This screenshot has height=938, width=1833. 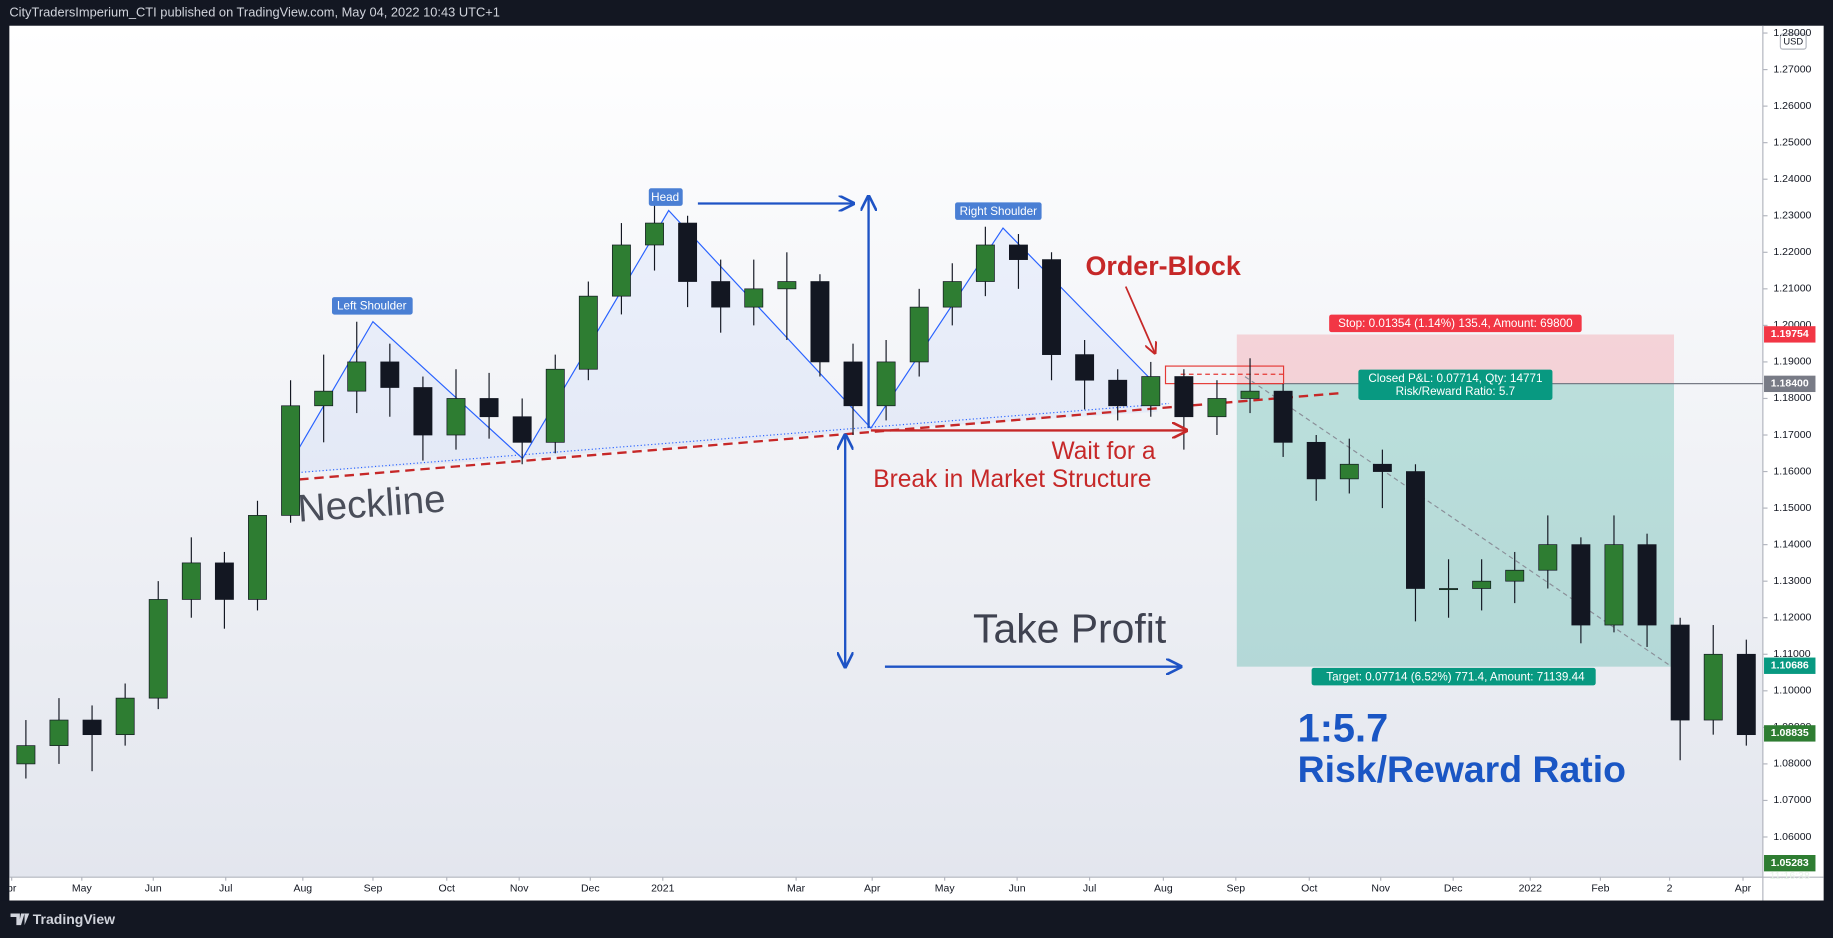 I want to click on pattern-label: Head, so click(x=665, y=197).